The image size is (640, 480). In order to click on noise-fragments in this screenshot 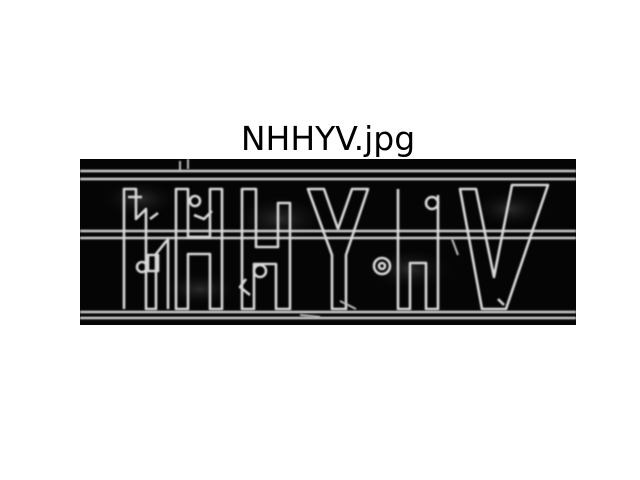, I will do `click(319, 238)`.